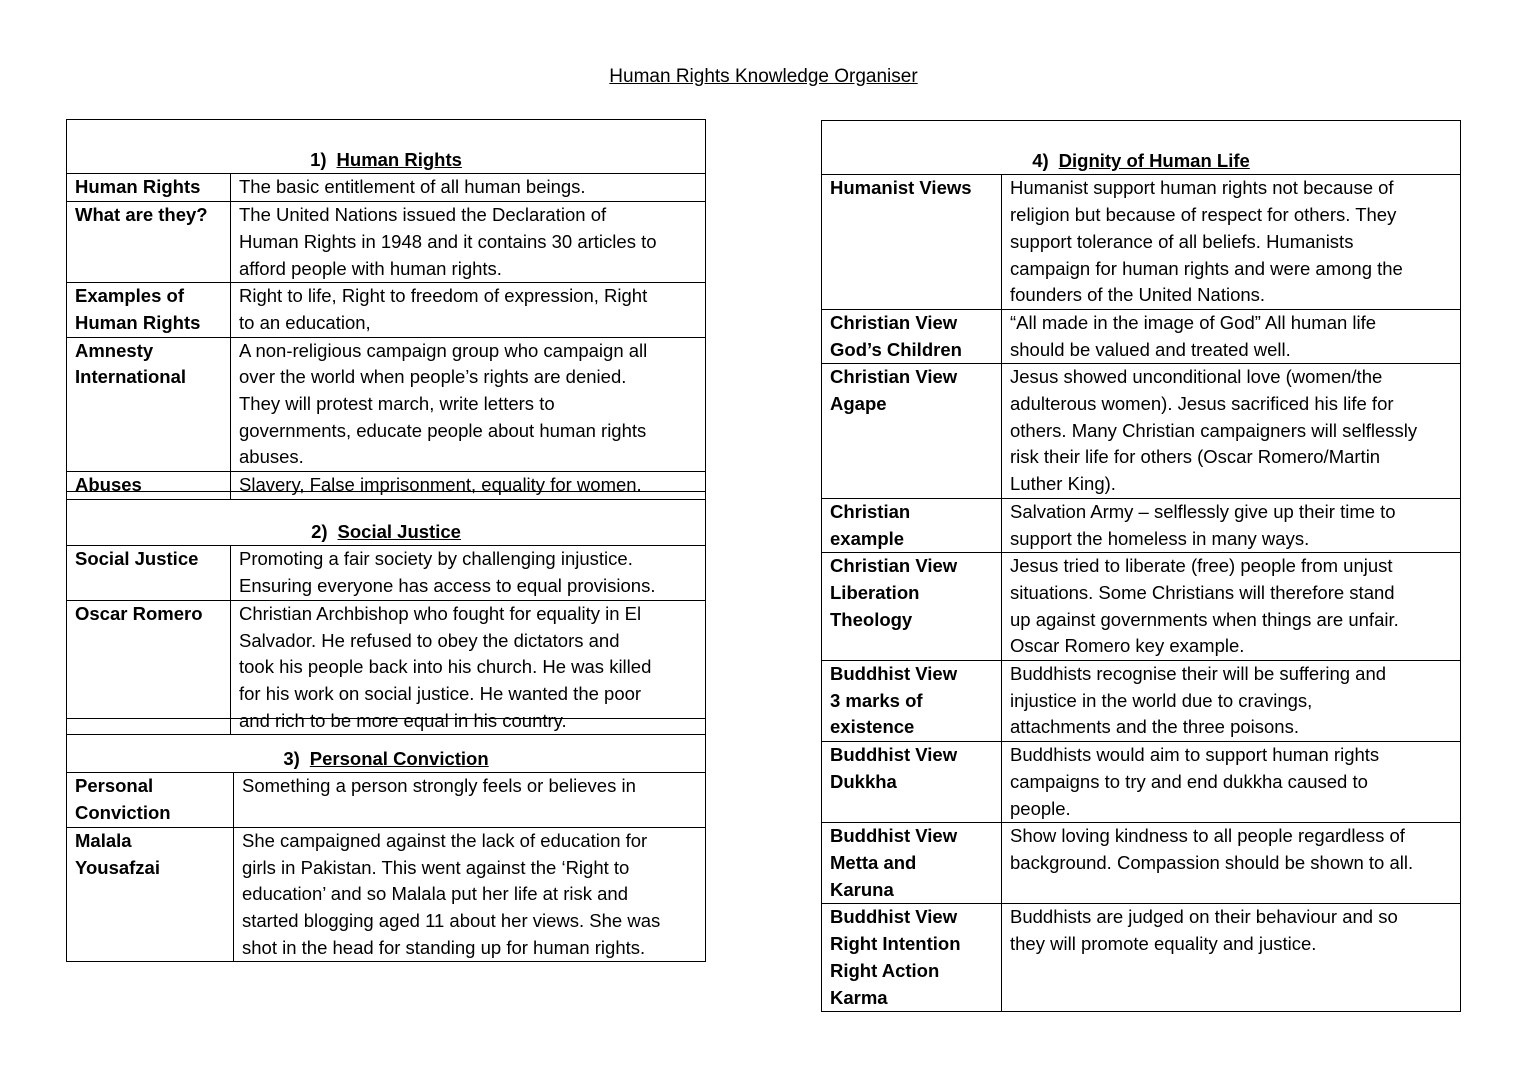 The width and height of the screenshot is (1527, 1080). What do you see at coordinates (148, 667) in the screenshot?
I see `term-cell: Oscar Romero` at bounding box center [148, 667].